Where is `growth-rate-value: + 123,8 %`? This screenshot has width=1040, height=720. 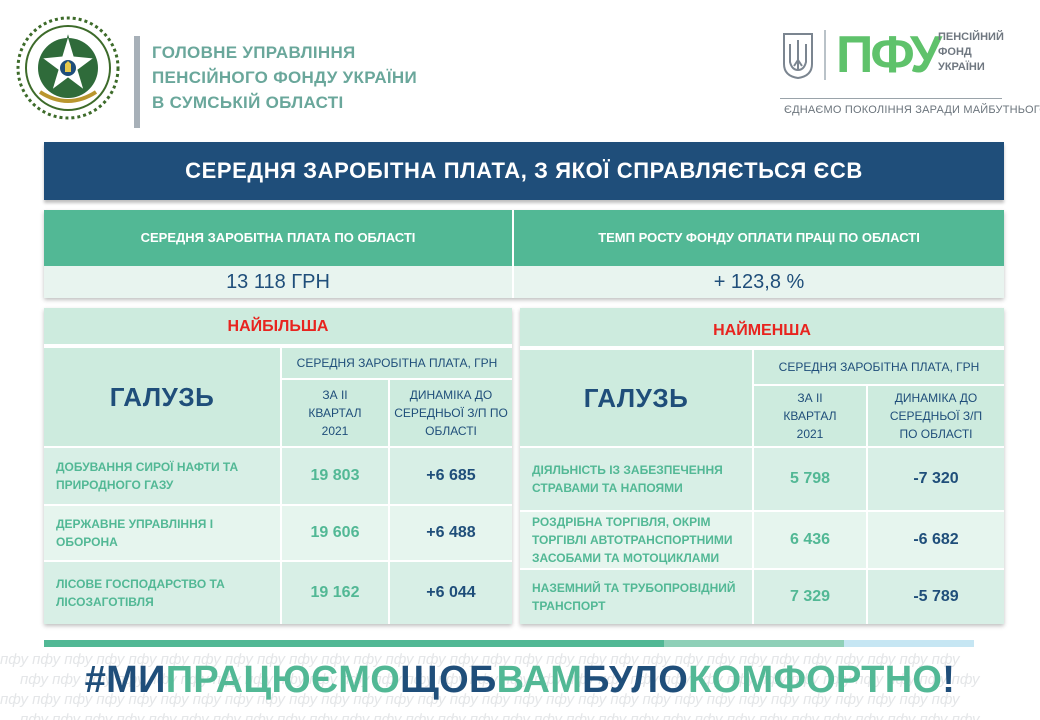
growth-rate-value: + 123,8 % is located at coordinates (759, 282).